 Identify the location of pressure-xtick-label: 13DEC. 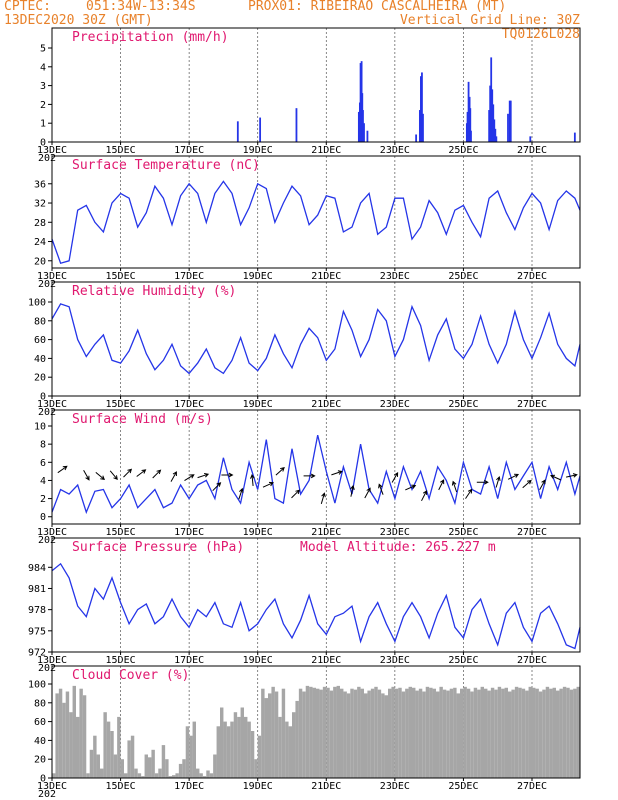
(52, 660).